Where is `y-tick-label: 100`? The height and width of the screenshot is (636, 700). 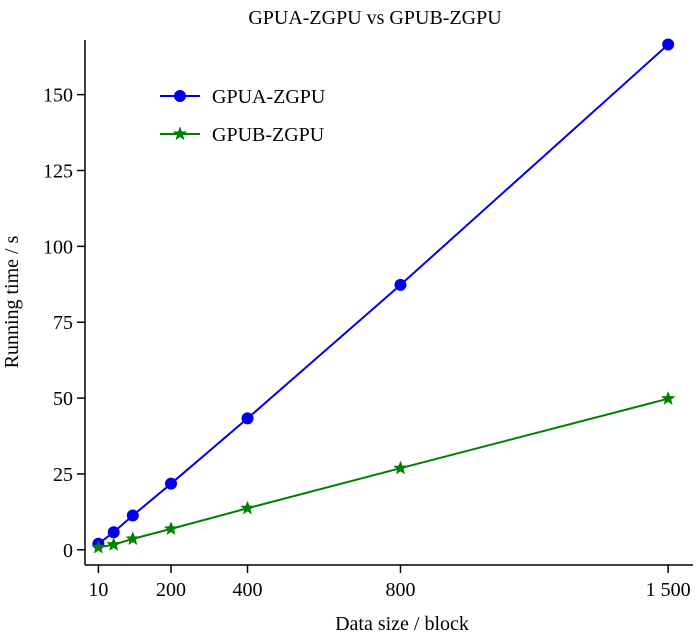
y-tick-label: 100 is located at coordinates (58, 247).